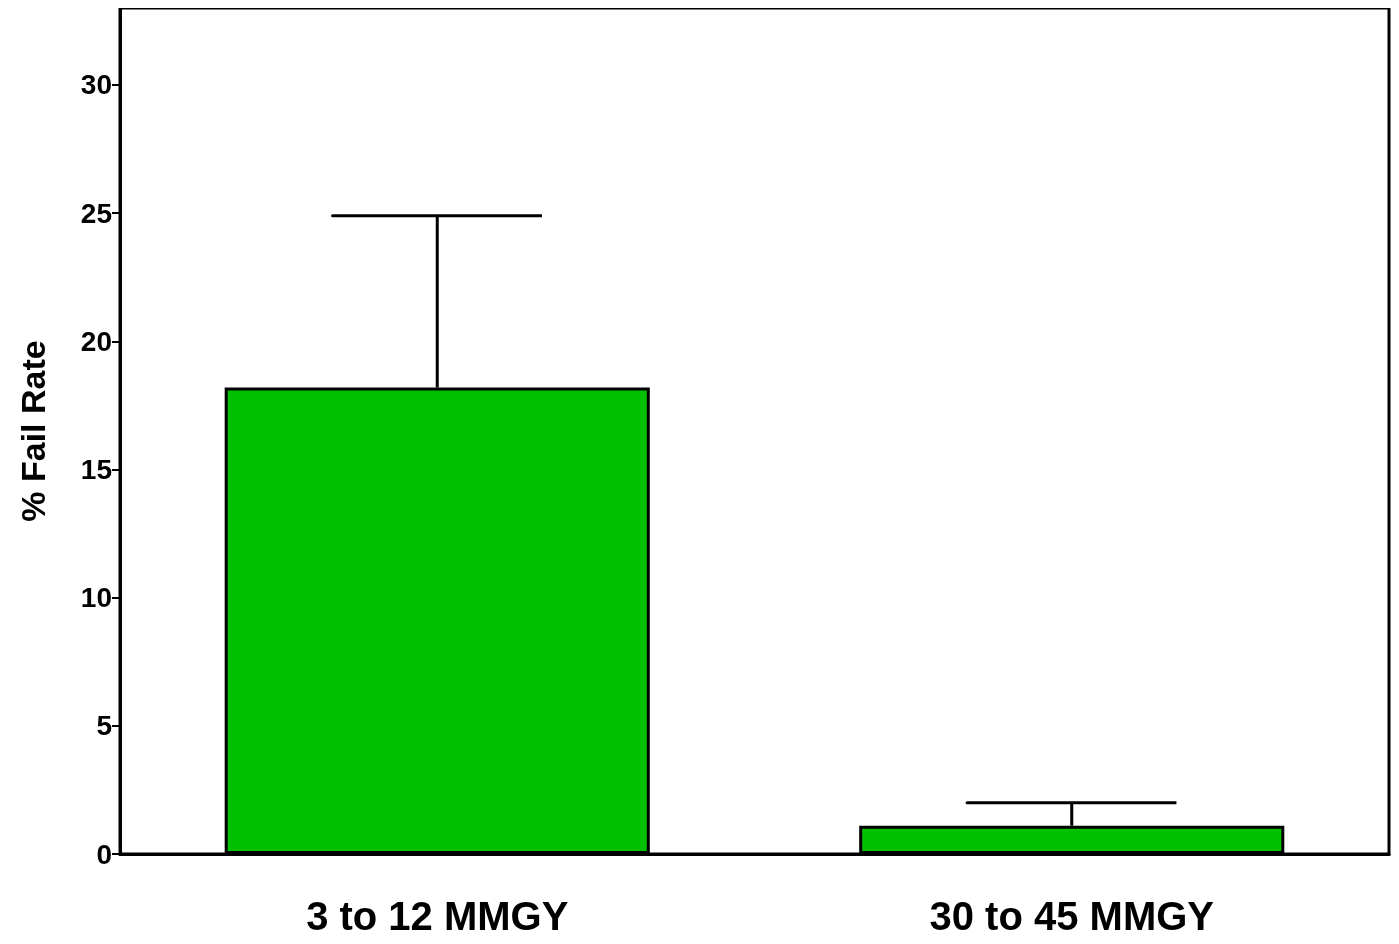 Image resolution: width=1399 pixels, height=944 pixels. Describe the element at coordinates (96, 341) in the screenshot. I see `y-tick-label: 20` at that location.